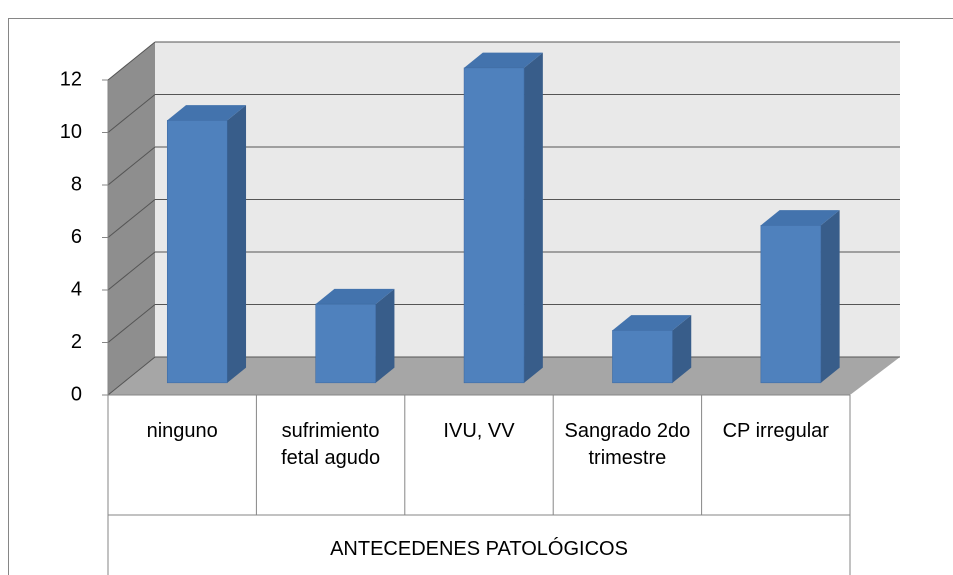 The image size is (953, 575). Describe the element at coordinates (71, 79) in the screenshot. I see `y-tick-label: 12` at that location.